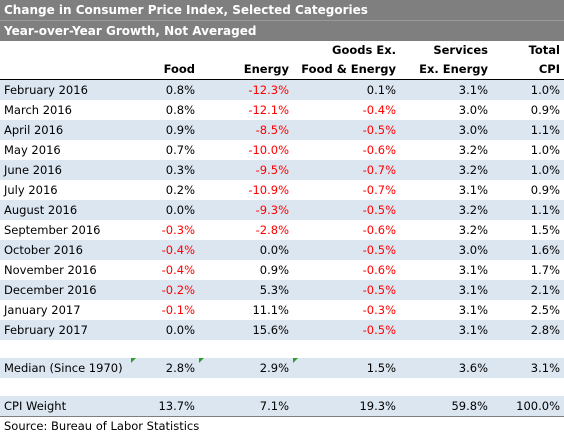 The width and height of the screenshot is (564, 441). Describe the element at coordinates (528, 130) in the screenshot. I see `cell-cpi: 1.1%` at that location.